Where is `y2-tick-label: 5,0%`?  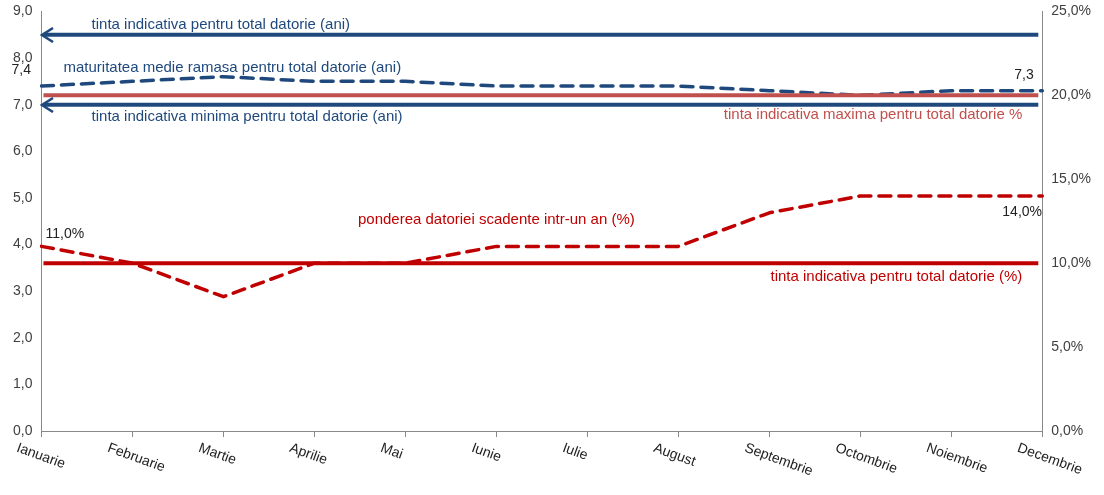 y2-tick-label: 5,0% is located at coordinates (1067, 345).